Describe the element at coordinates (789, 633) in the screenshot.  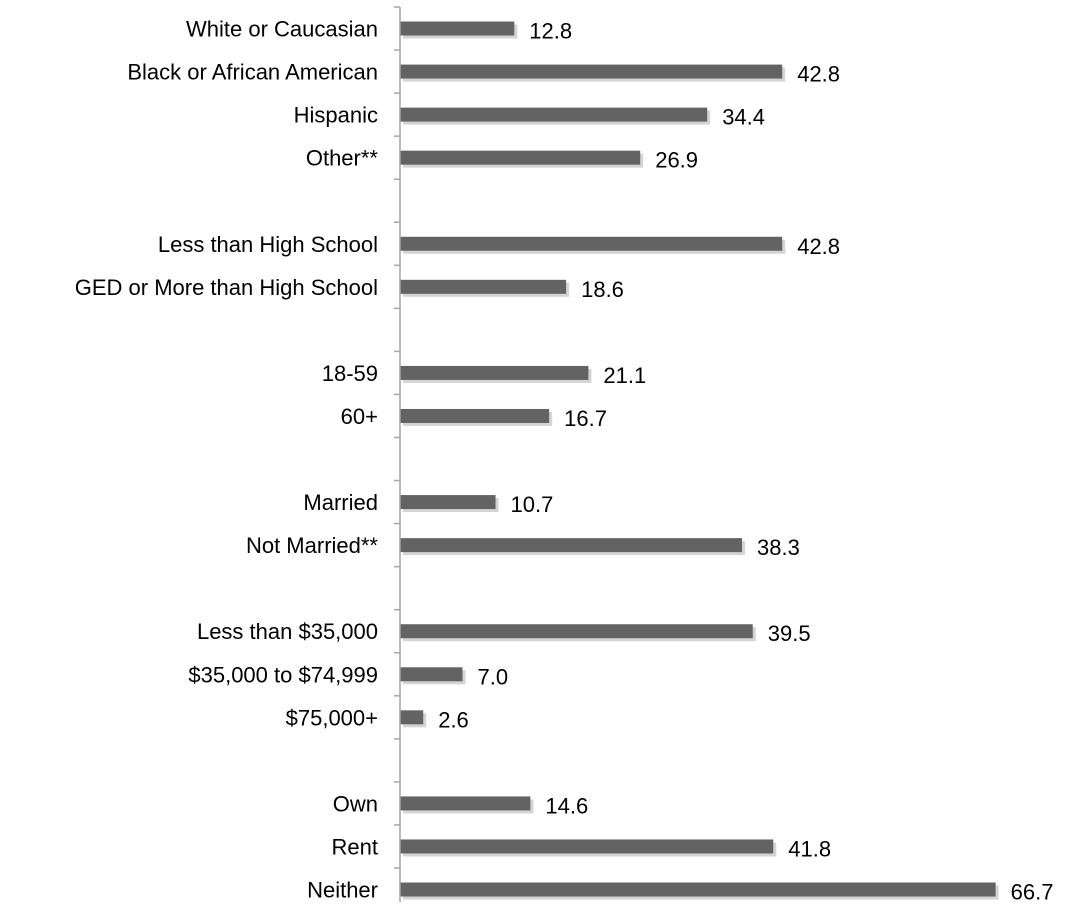
I see `value-label: 39.5` at that location.